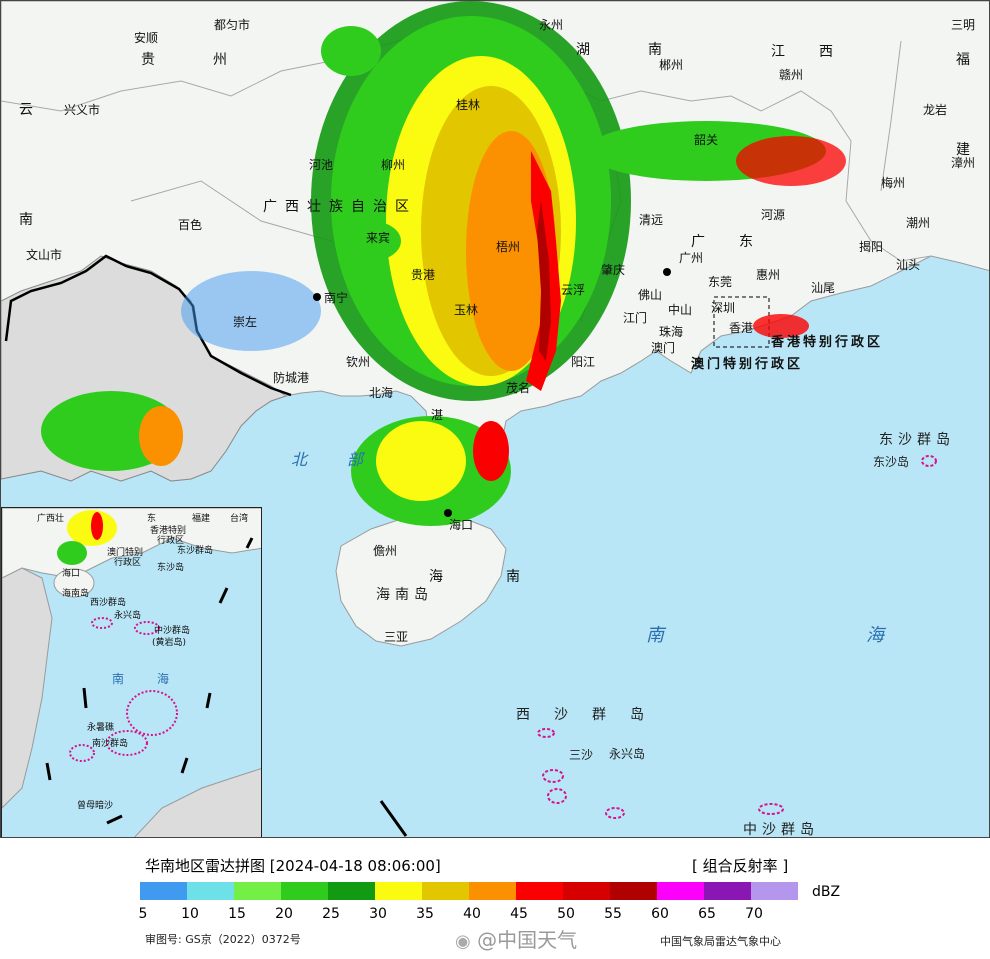 The height and width of the screenshot is (959, 990). What do you see at coordinates (469, 914) in the screenshot?
I see `scale-ticks: 5 10 15 20 25 30 35 40 45 50 55 60 65 70` at bounding box center [469, 914].